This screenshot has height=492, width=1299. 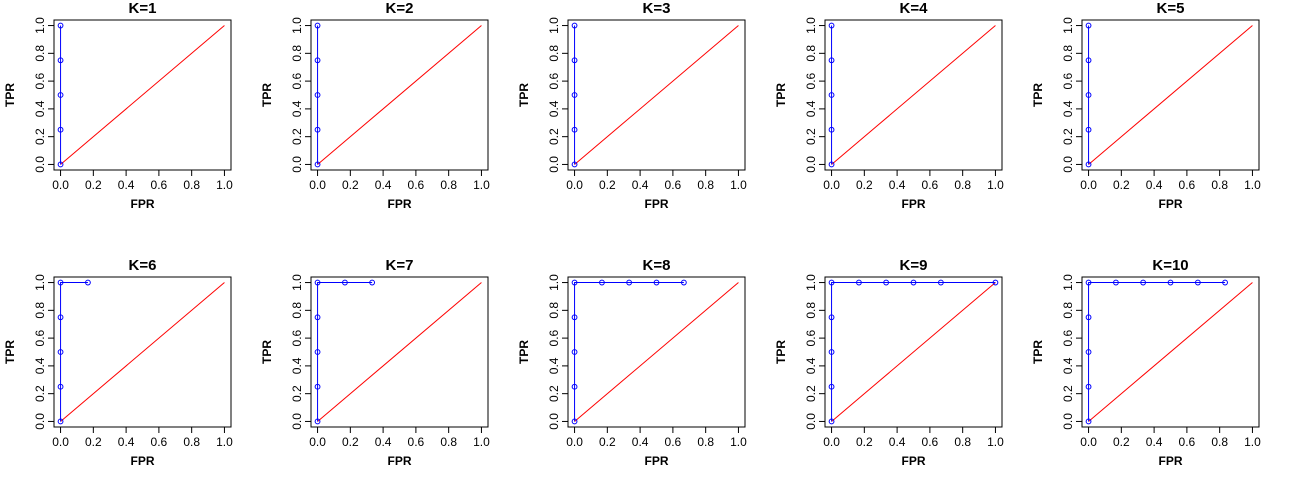 I want to click on x-axis-label: FPR, so click(x=657, y=461).